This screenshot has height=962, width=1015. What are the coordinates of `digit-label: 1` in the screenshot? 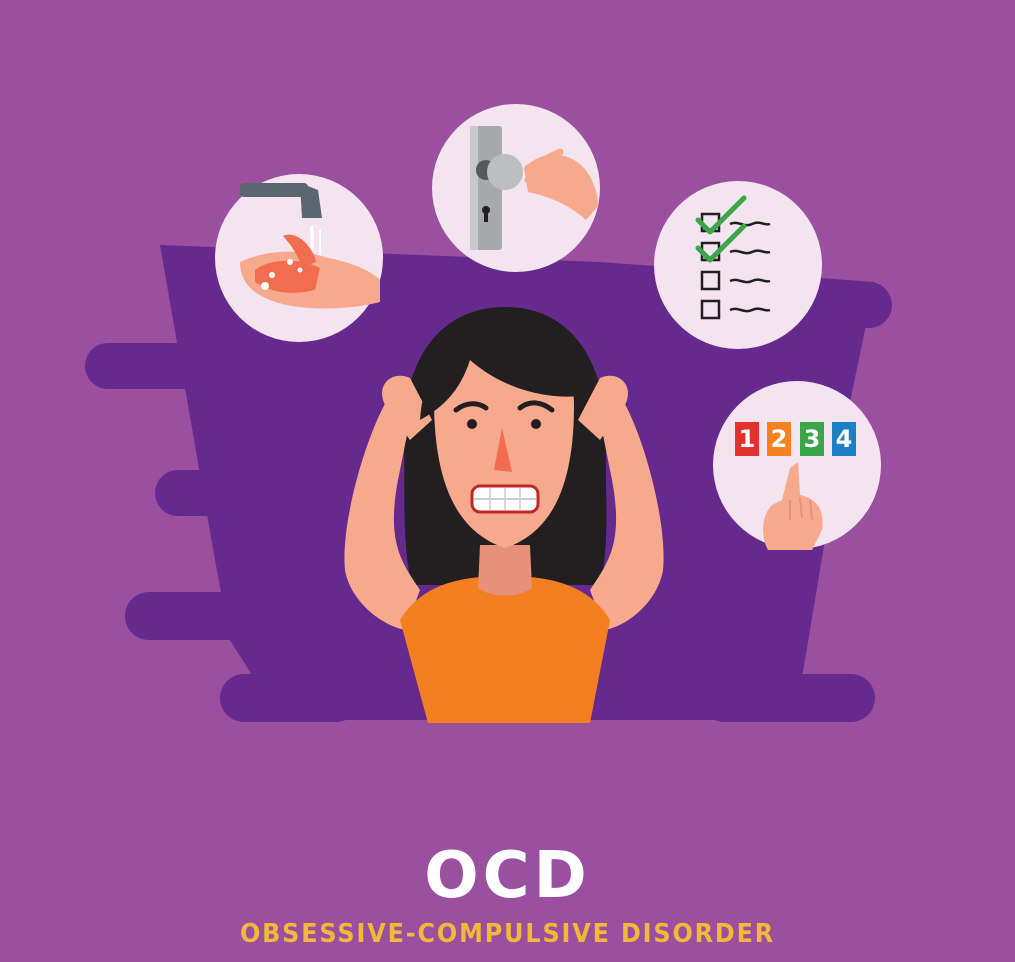 It's located at (747, 439).